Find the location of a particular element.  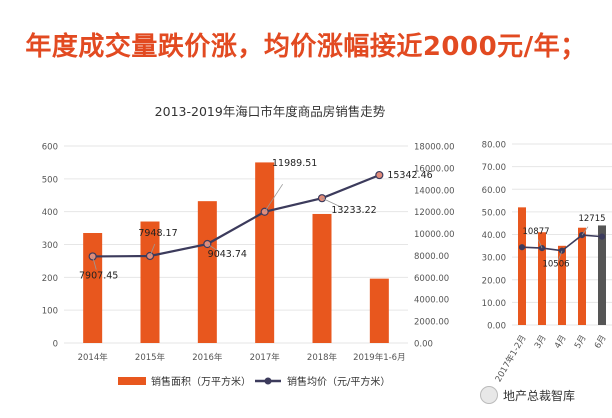

x-tick: 2017年1-2月 is located at coordinates (511, 358).